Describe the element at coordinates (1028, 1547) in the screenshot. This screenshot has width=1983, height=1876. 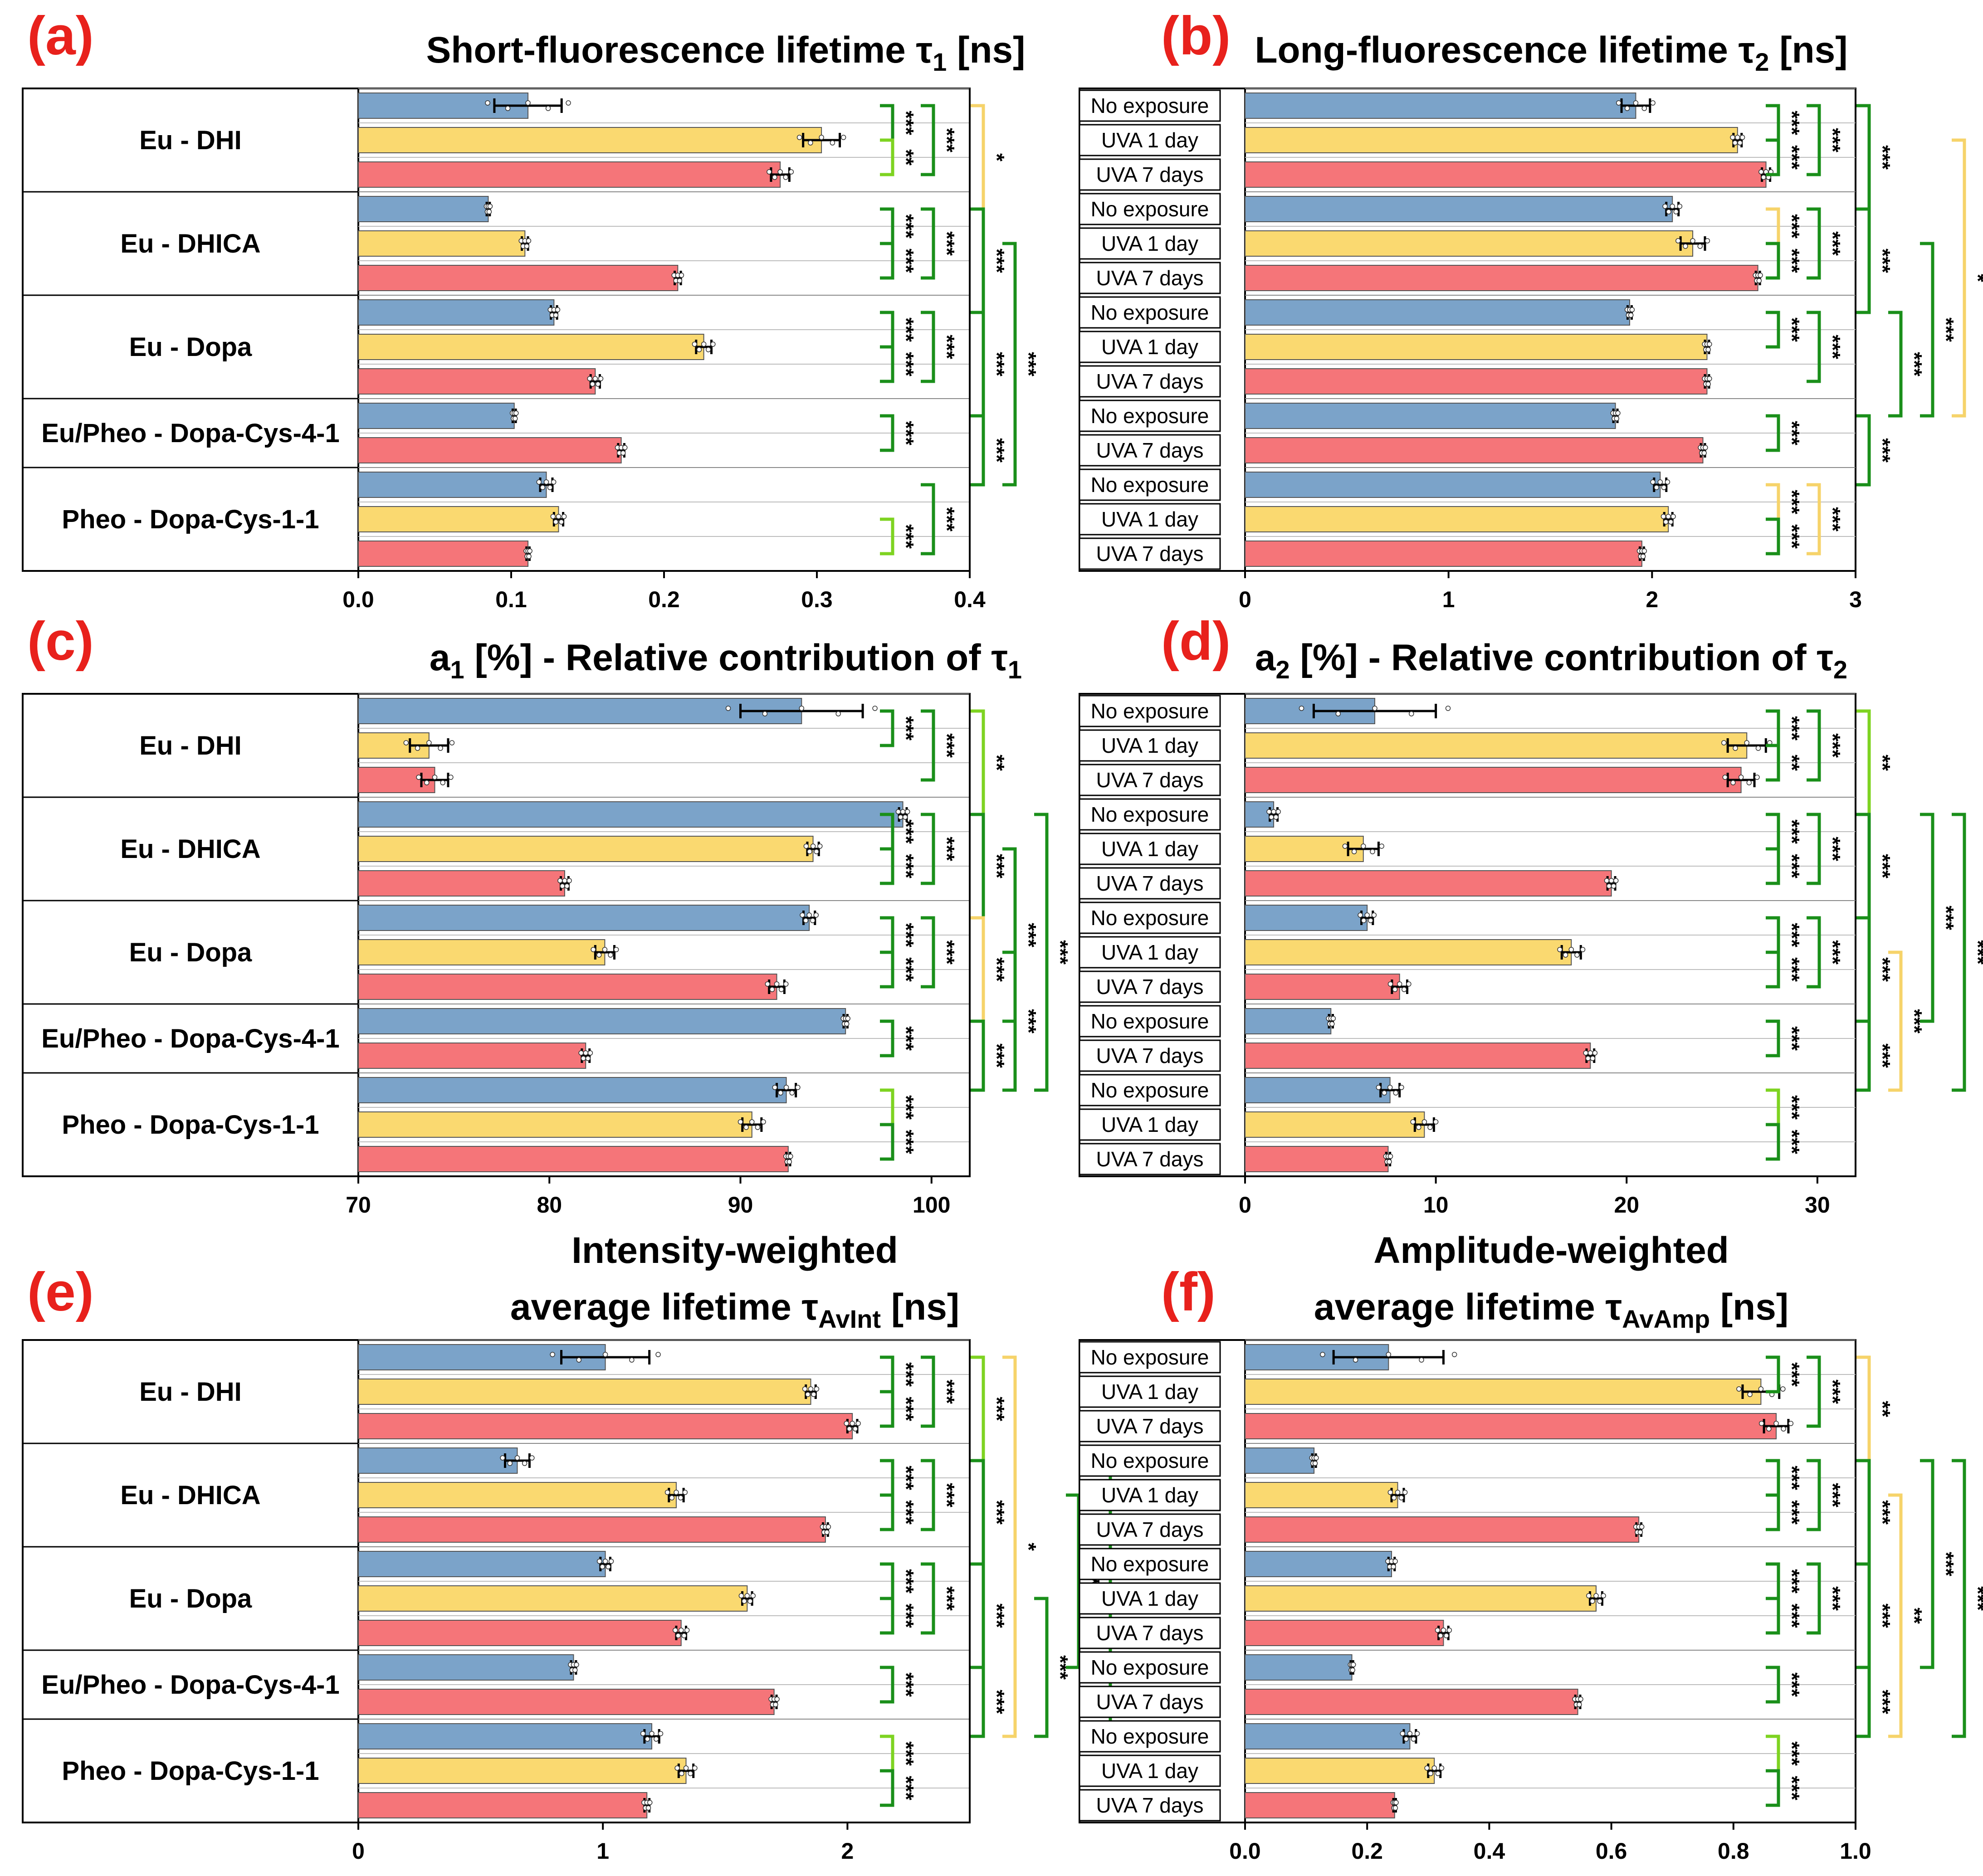
I see `significance-label: *` at that location.